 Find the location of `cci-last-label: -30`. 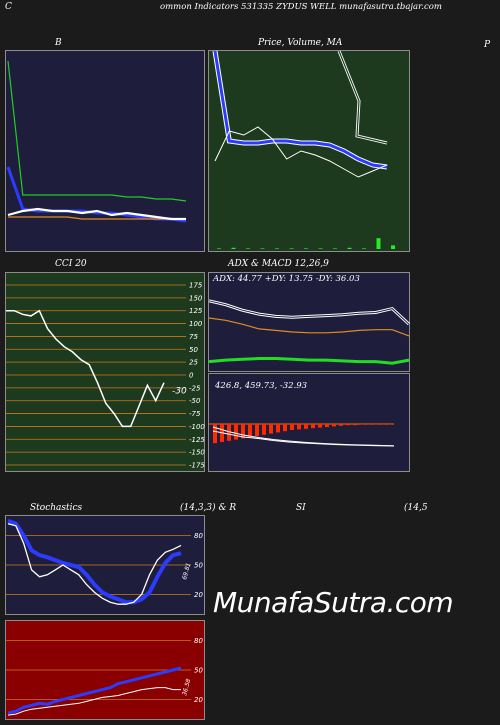

cci-last-label: -30 is located at coordinates (179, 391).